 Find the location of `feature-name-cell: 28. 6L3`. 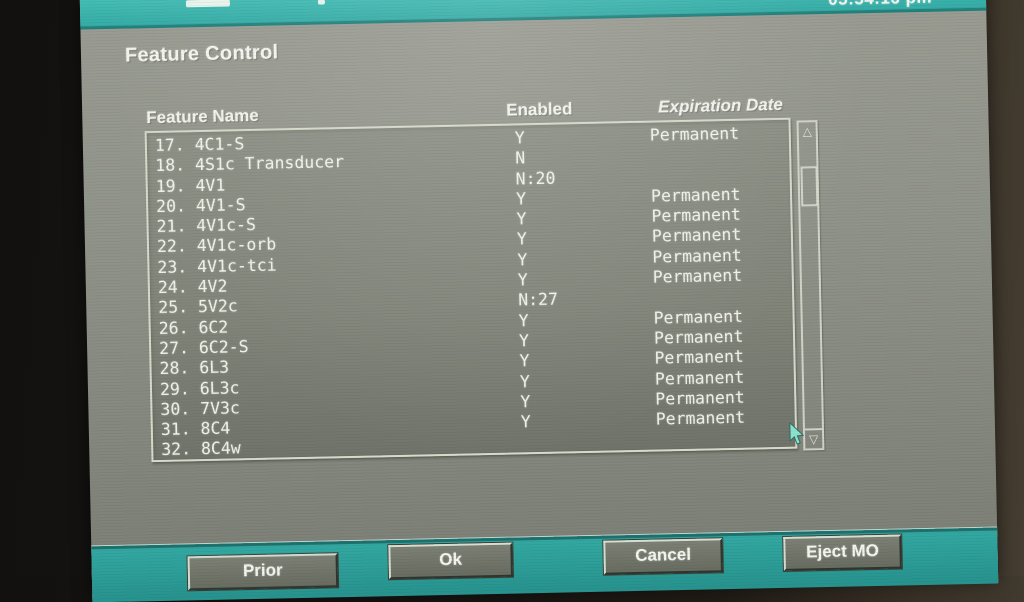

feature-name-cell: 28. 6L3 is located at coordinates (194, 368).